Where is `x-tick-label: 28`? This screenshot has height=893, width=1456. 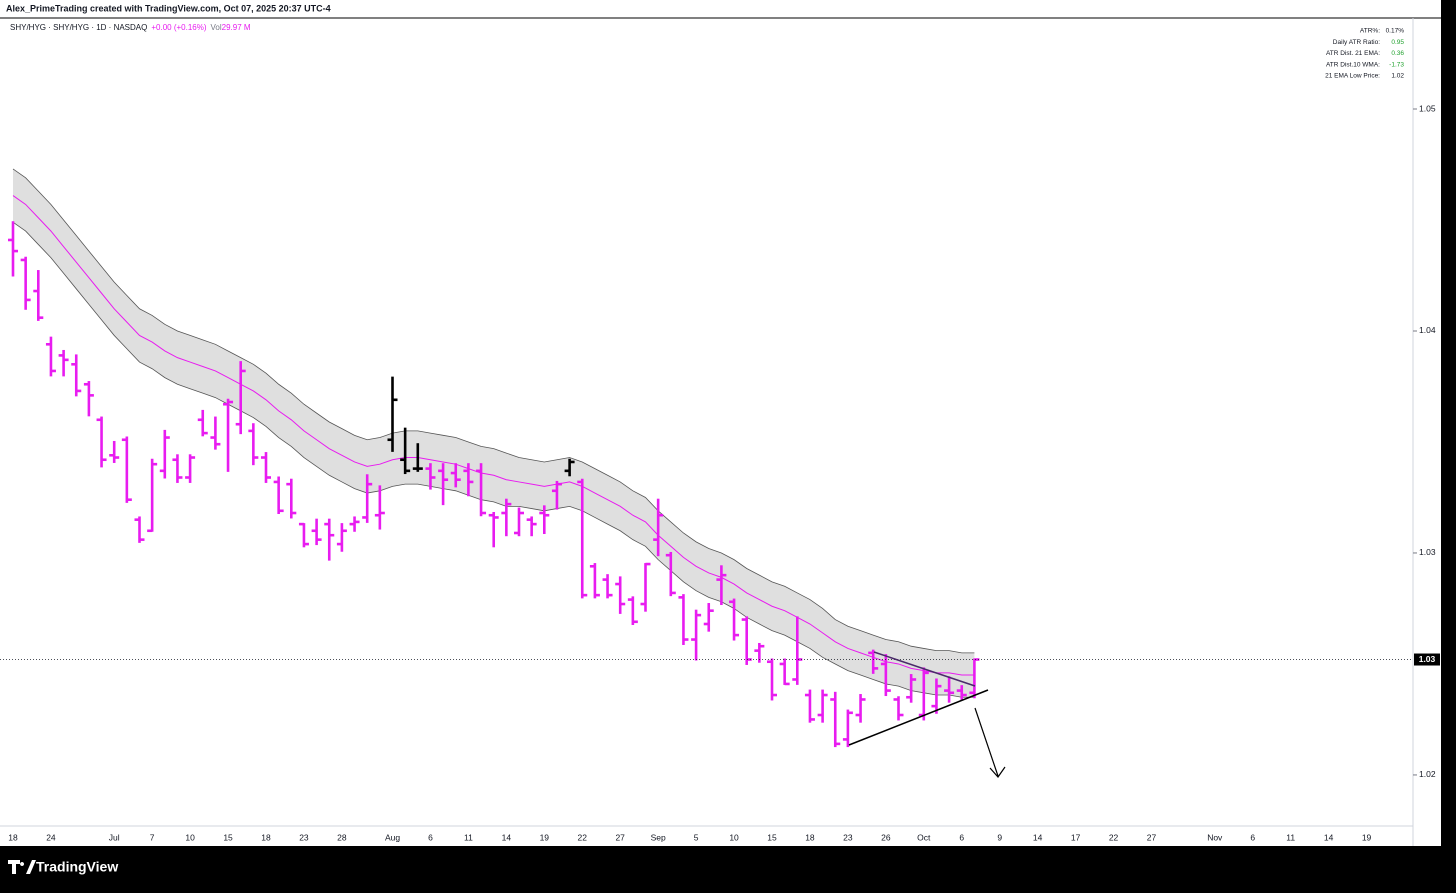
x-tick-label: 28 is located at coordinates (342, 837).